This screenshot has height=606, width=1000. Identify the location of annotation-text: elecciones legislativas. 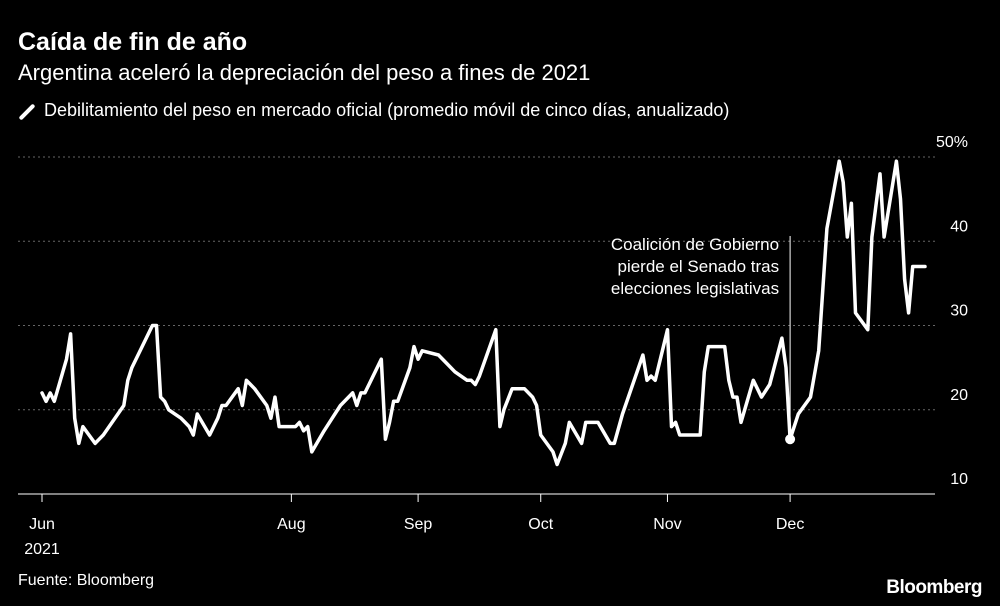
(695, 288).